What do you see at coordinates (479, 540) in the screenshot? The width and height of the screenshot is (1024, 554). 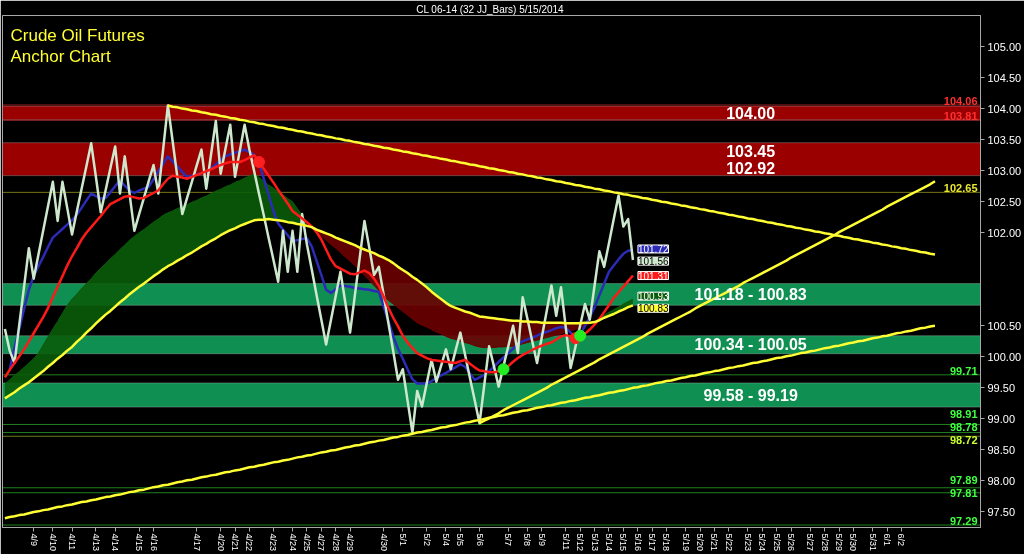 I see `x-tick-label: 5/6` at bounding box center [479, 540].